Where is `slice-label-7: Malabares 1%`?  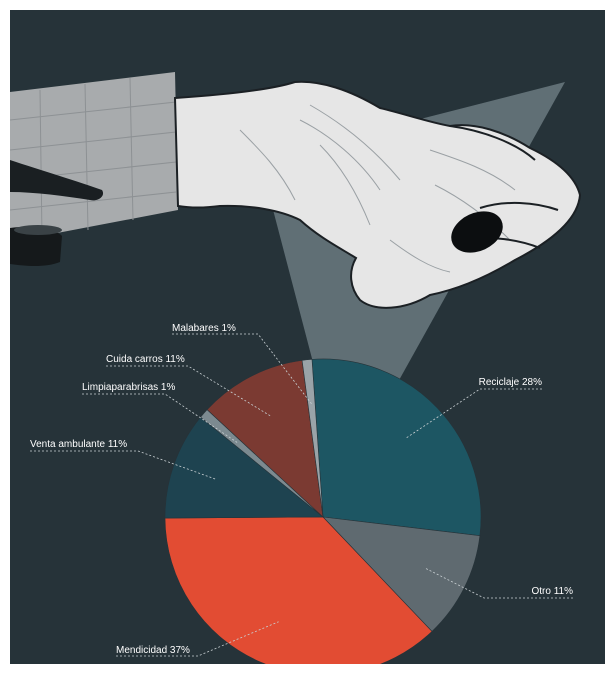
slice-label-7: Malabares 1% is located at coordinates (204, 328).